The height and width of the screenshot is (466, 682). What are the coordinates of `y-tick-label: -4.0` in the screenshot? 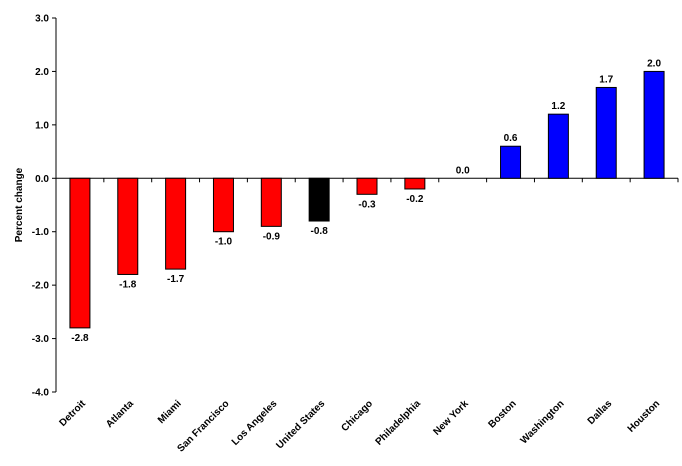 It's located at (41, 393).